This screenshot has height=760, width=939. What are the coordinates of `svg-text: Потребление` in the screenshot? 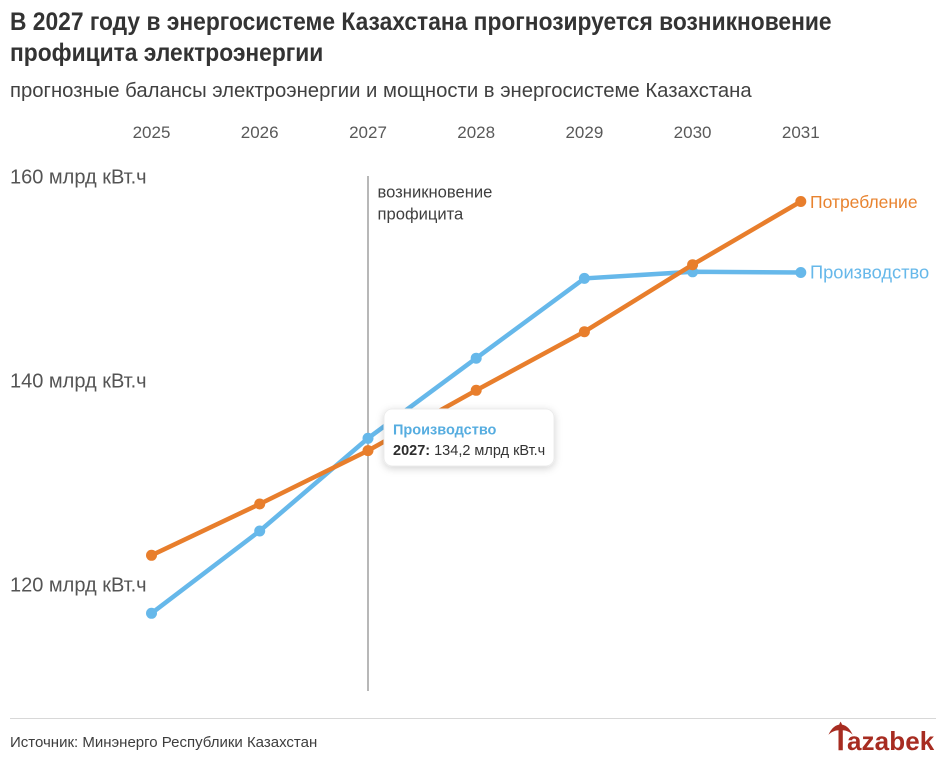 It's located at (864, 202).